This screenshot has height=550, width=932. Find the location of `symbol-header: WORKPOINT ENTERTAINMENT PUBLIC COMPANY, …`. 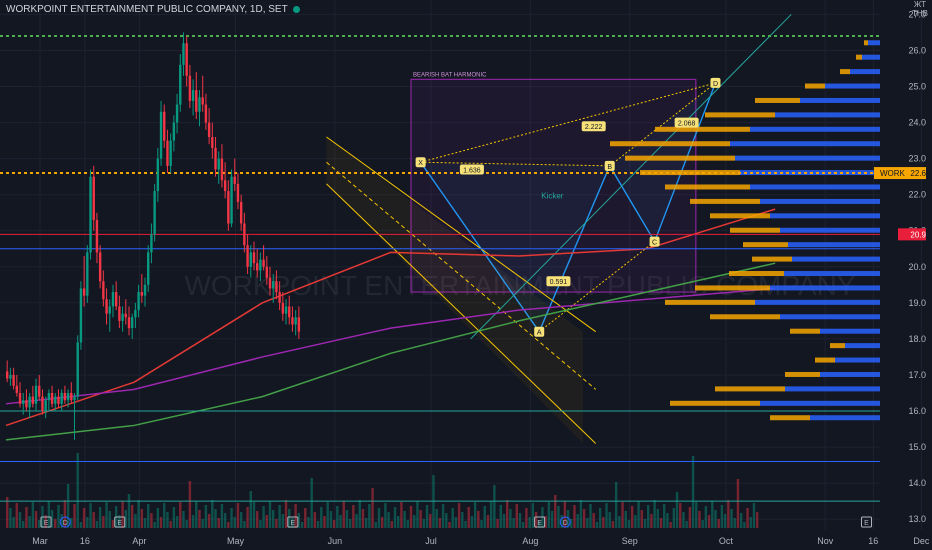

symbol-header: WORKPOINT ENTERTAINMENT PUBLIC COMPANY, … is located at coordinates (153, 9).